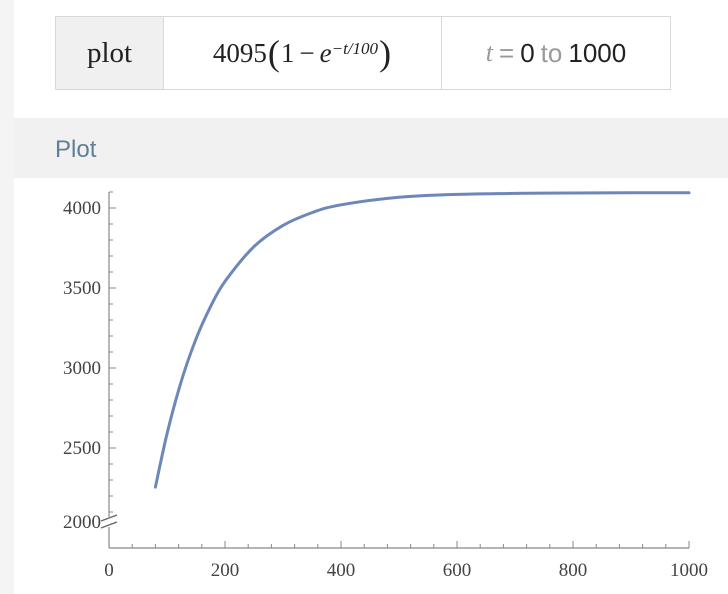 The width and height of the screenshot is (728, 594). Describe the element at coordinates (457, 570) in the screenshot. I see `x-tick-label: 600` at that location.